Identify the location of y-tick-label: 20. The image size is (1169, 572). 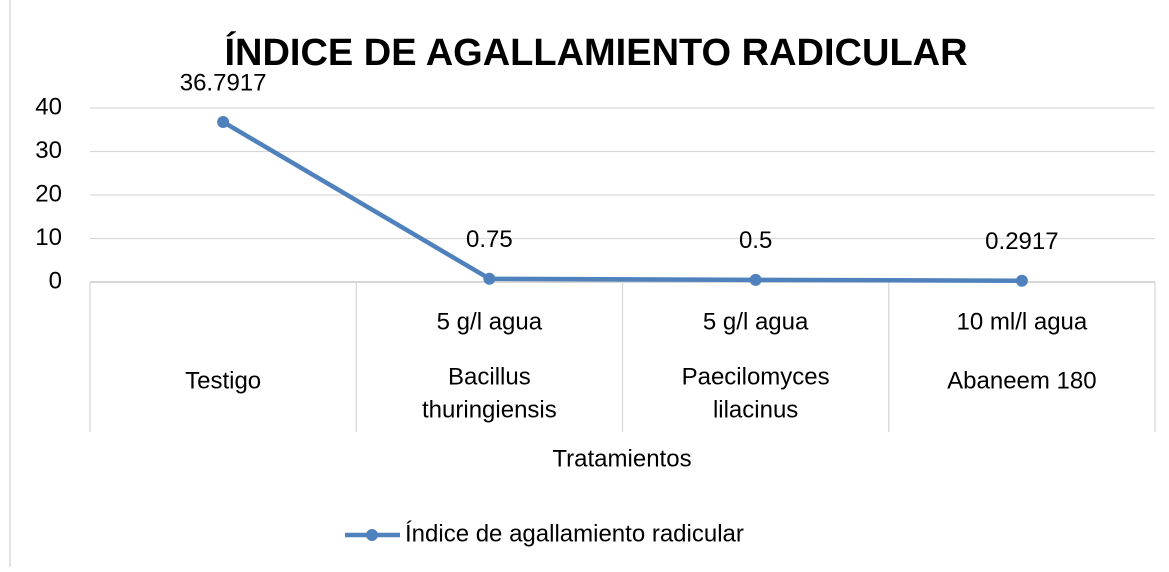
(48, 193).